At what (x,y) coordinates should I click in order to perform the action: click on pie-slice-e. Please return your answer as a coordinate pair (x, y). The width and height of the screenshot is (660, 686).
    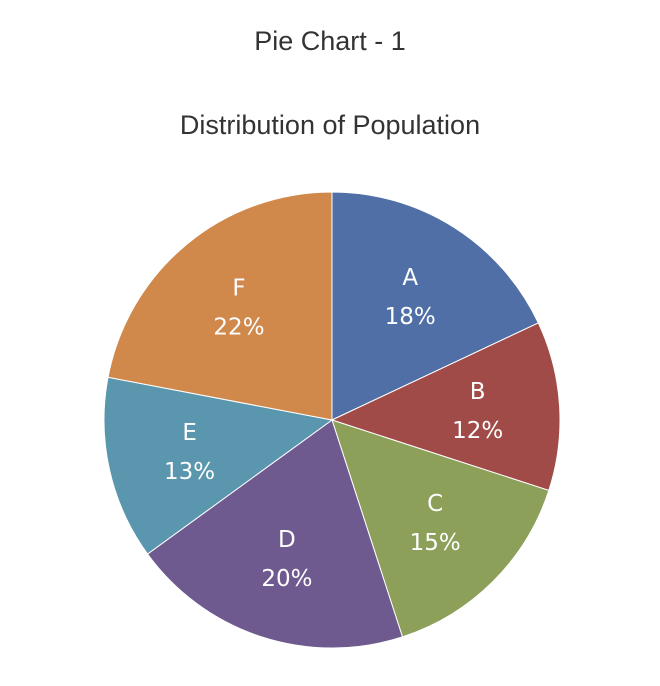
    Looking at the image, I should click on (218, 465).